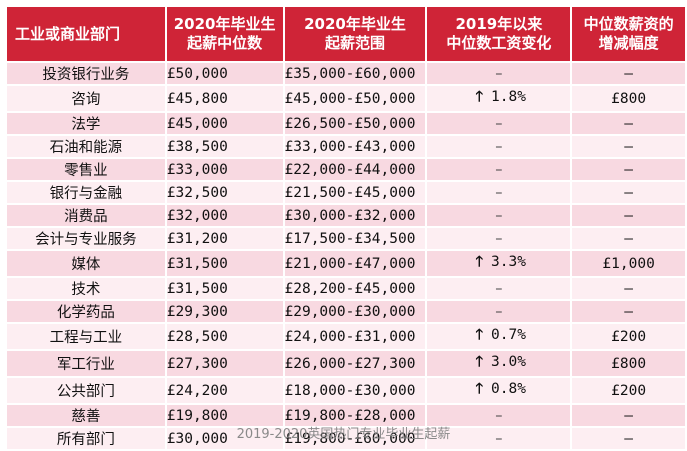 The width and height of the screenshot is (687, 451). Describe the element at coordinates (86, 363) in the screenshot. I see `sector-cell: 军工行业` at that location.